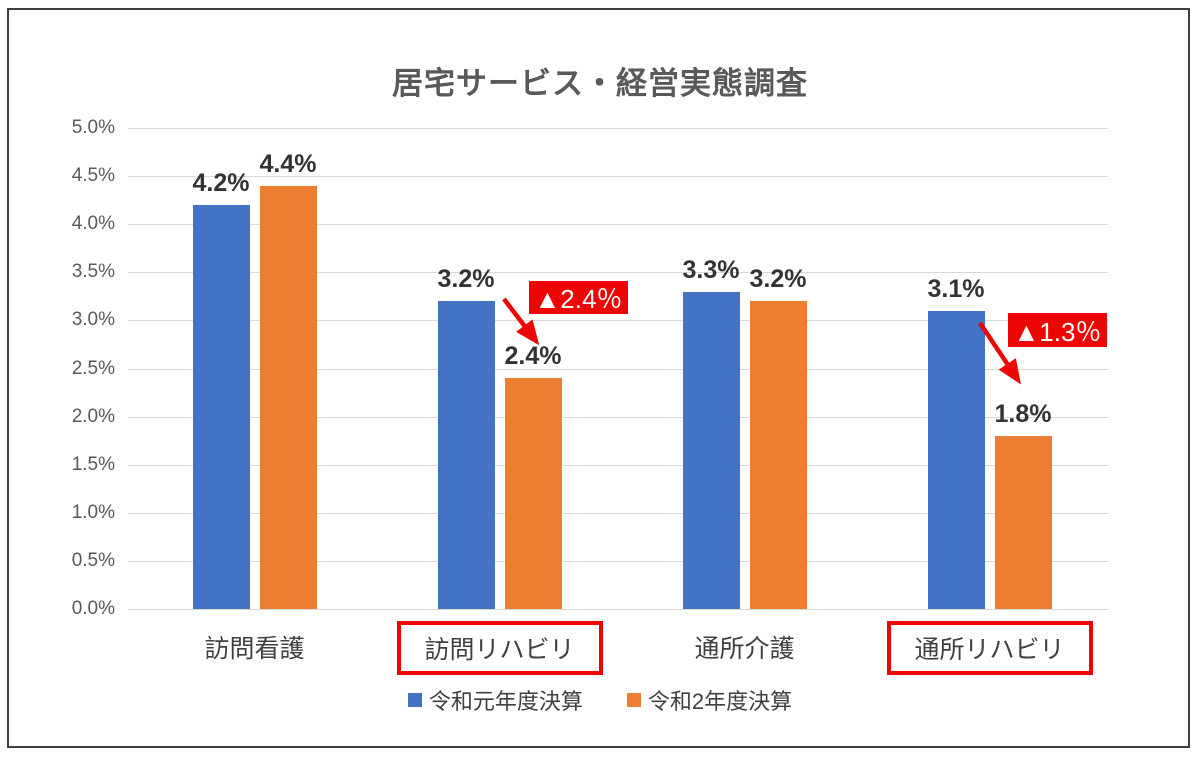  I want to click on y-axis-tick-label: 3.5%, so click(93, 272).